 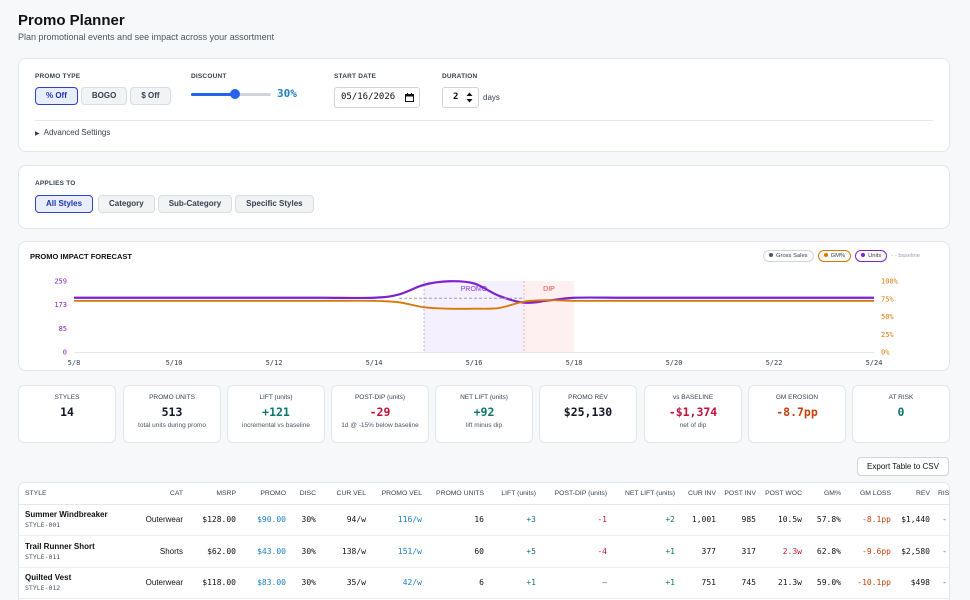 What do you see at coordinates (43, 588) in the screenshot?
I see `style-code: STYLE-012` at bounding box center [43, 588].